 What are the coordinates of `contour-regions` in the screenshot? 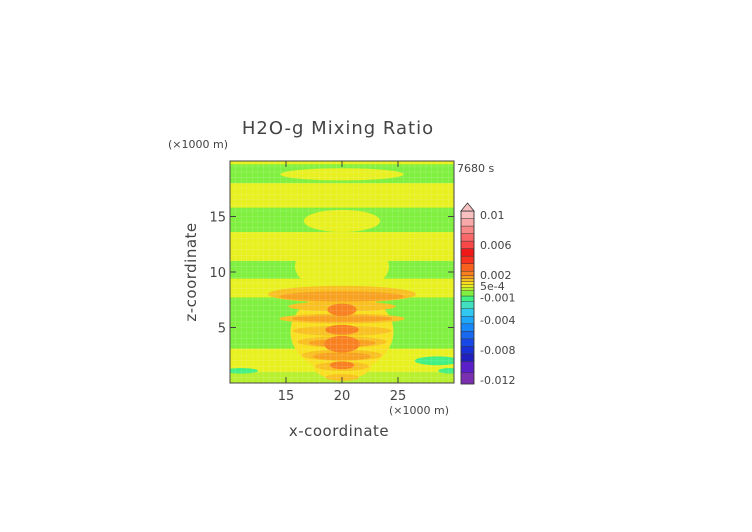 It's located at (342, 273).